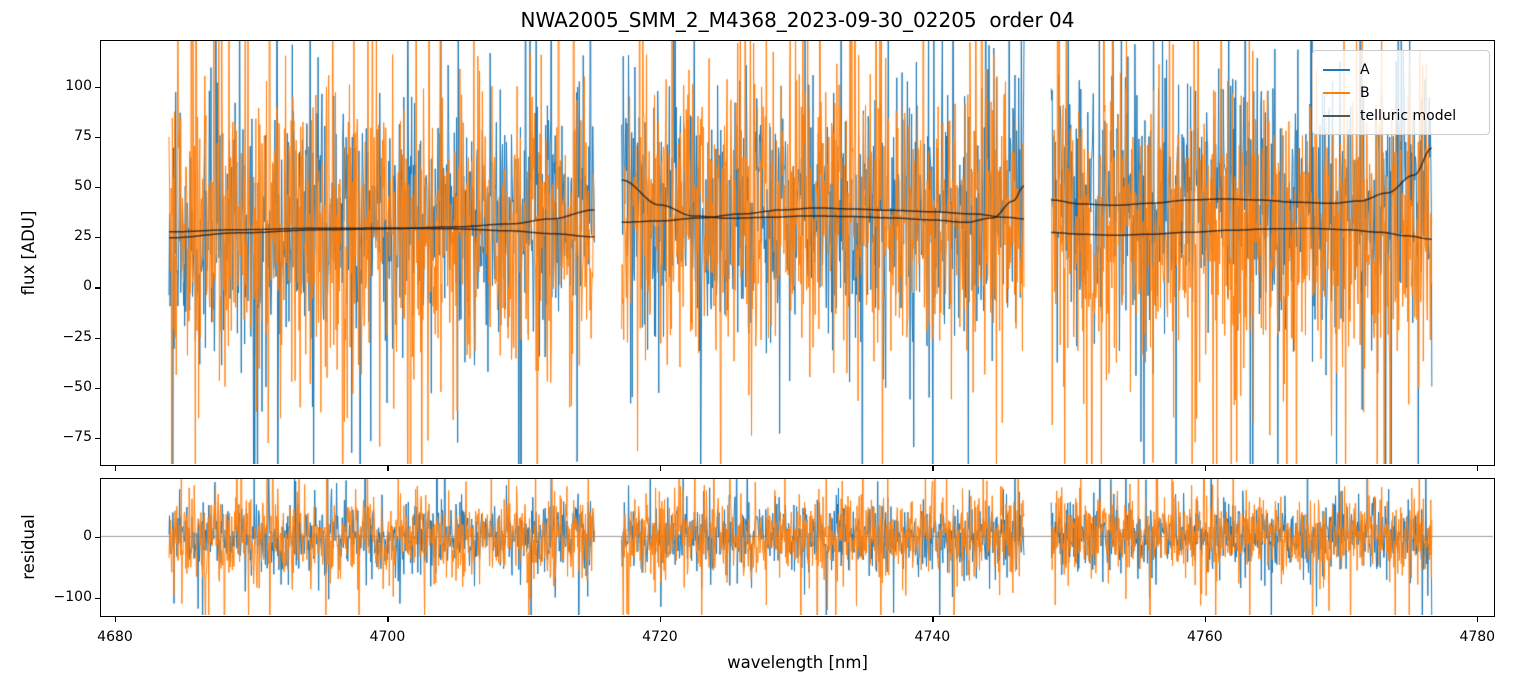 The width and height of the screenshot is (1514, 696). Describe the element at coordinates (797, 662) in the screenshot. I see `x-axis-label: wavelength [nm]` at that location.